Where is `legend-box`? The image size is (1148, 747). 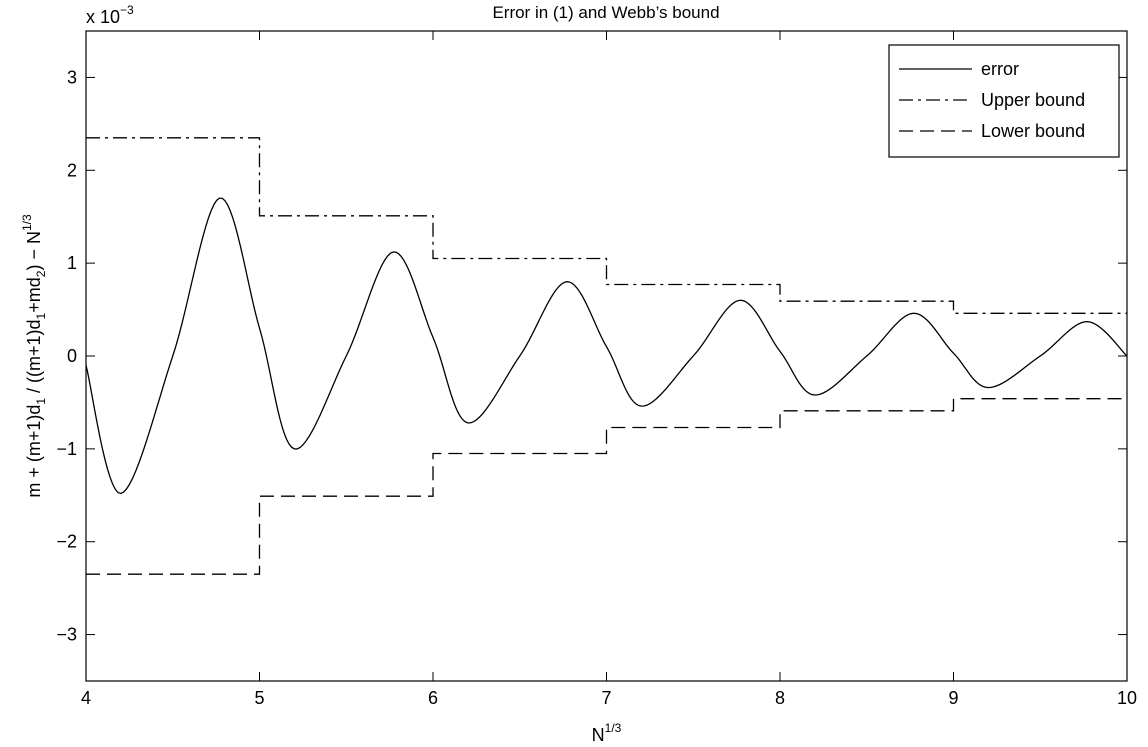
legend-box is located at coordinates (1004, 101).